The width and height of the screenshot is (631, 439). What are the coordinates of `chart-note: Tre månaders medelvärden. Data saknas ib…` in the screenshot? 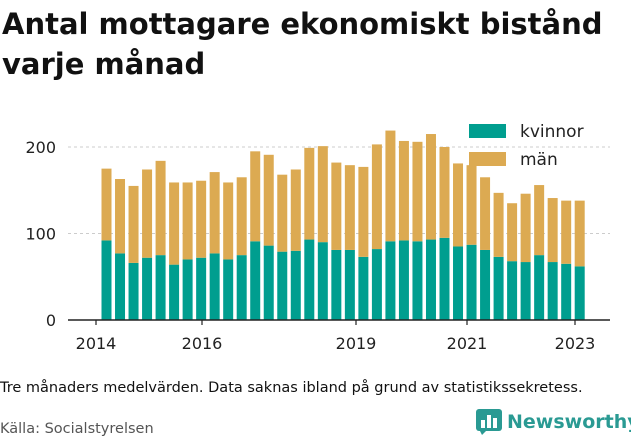 It's located at (291, 388).